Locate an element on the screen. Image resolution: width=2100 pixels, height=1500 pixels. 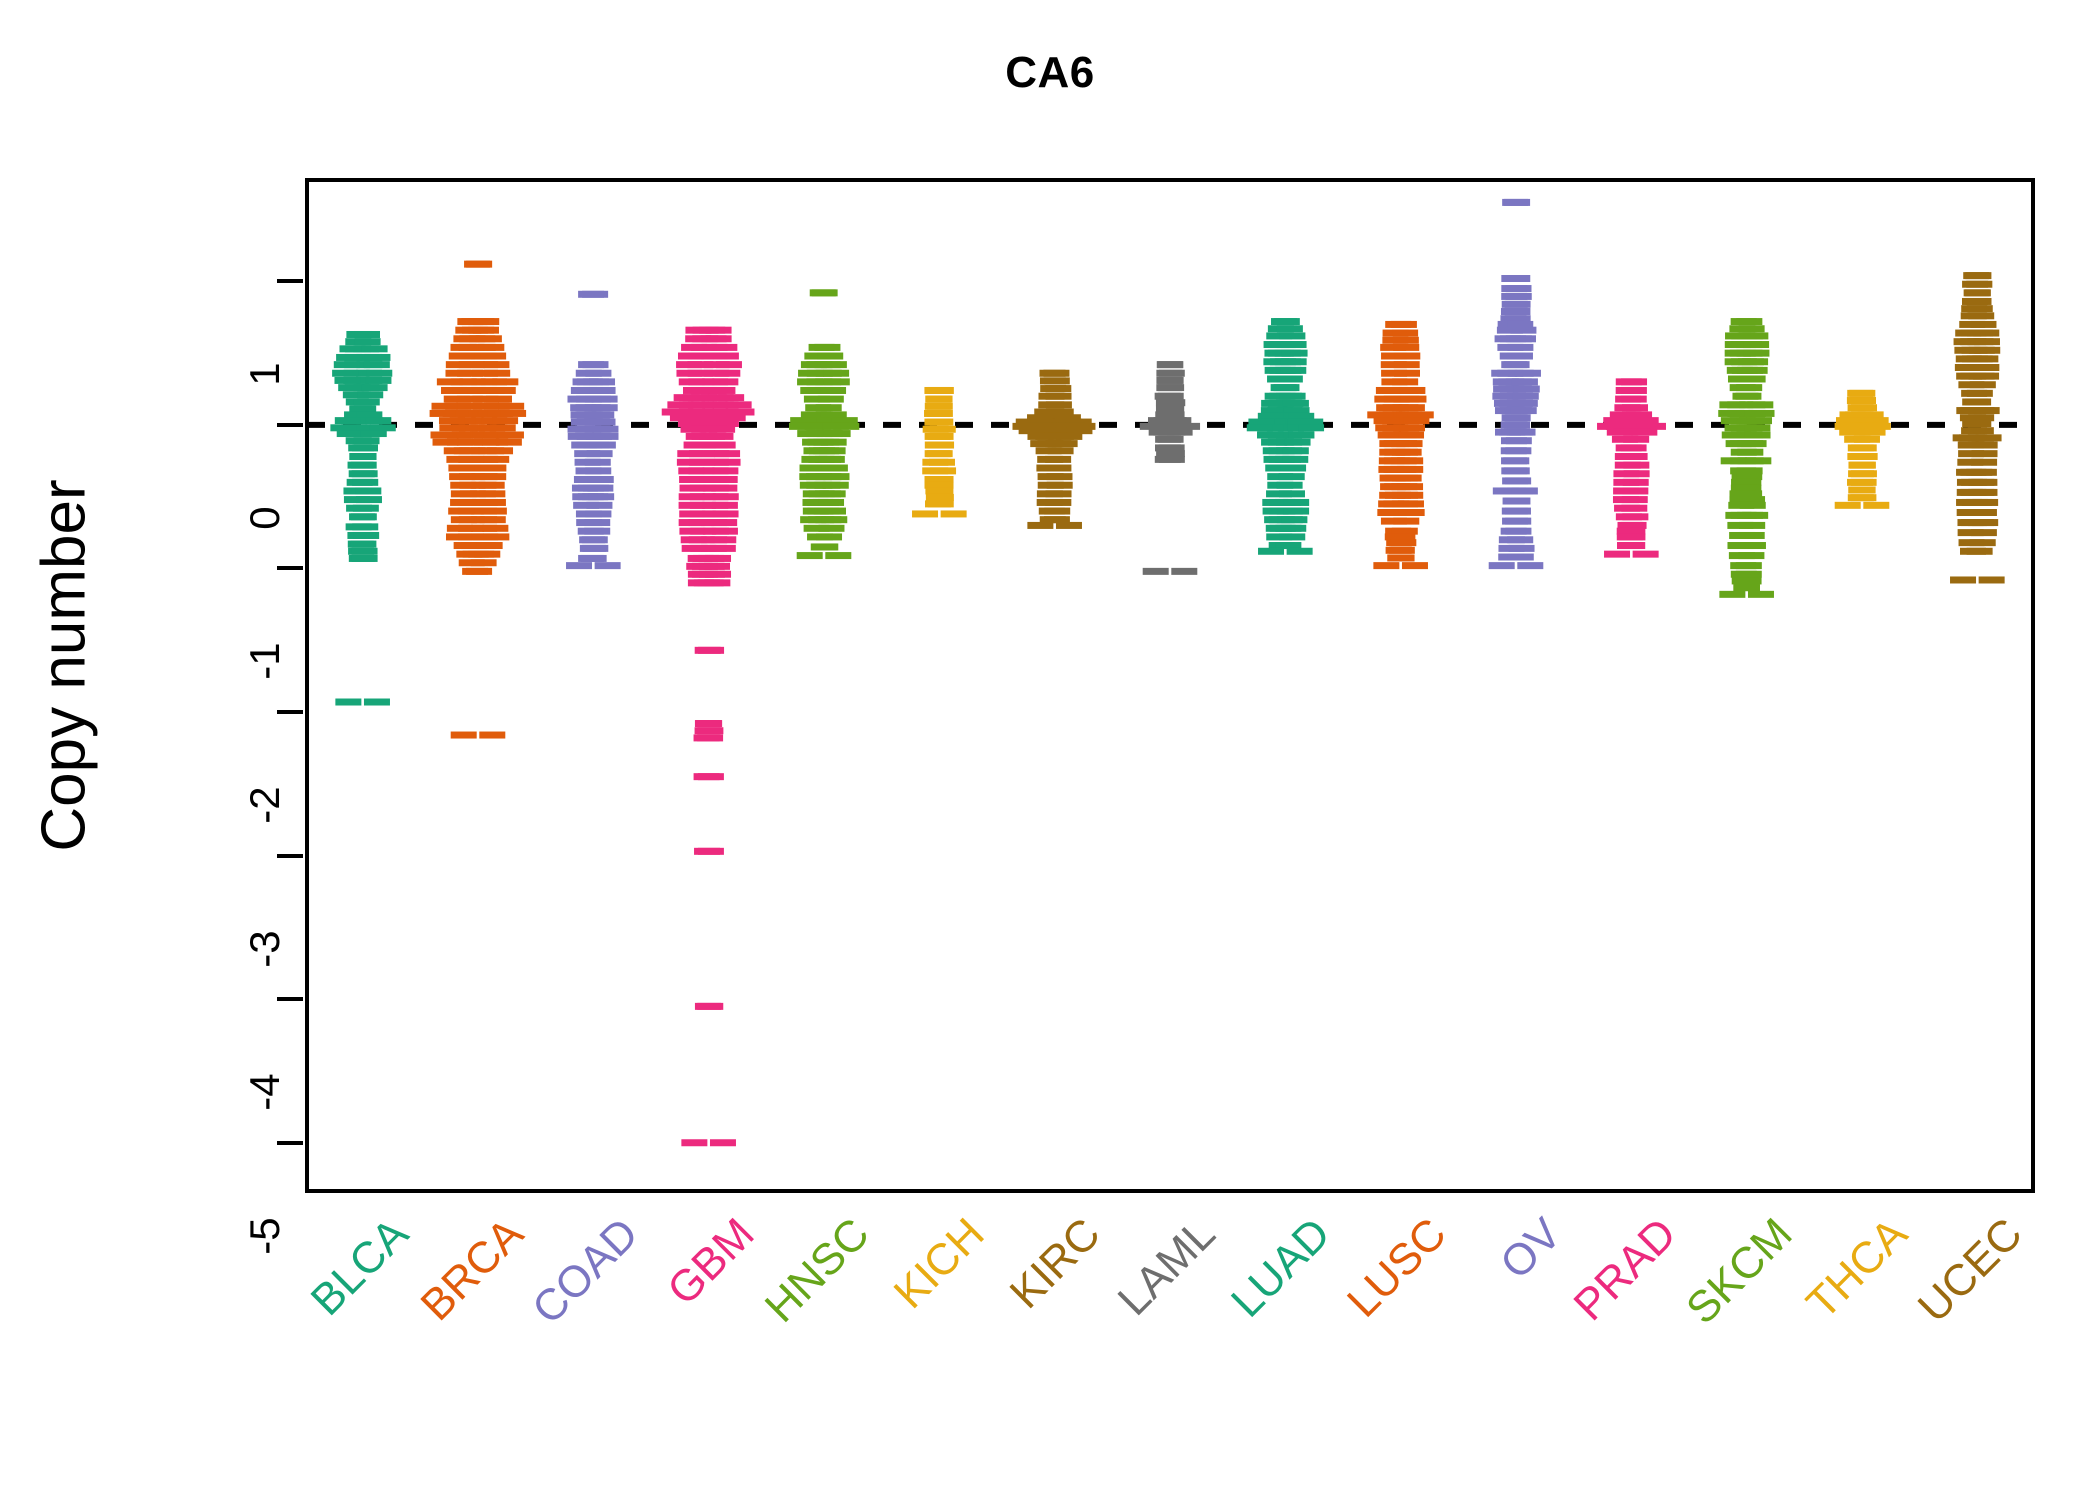
series-brca is located at coordinates (478, 499).